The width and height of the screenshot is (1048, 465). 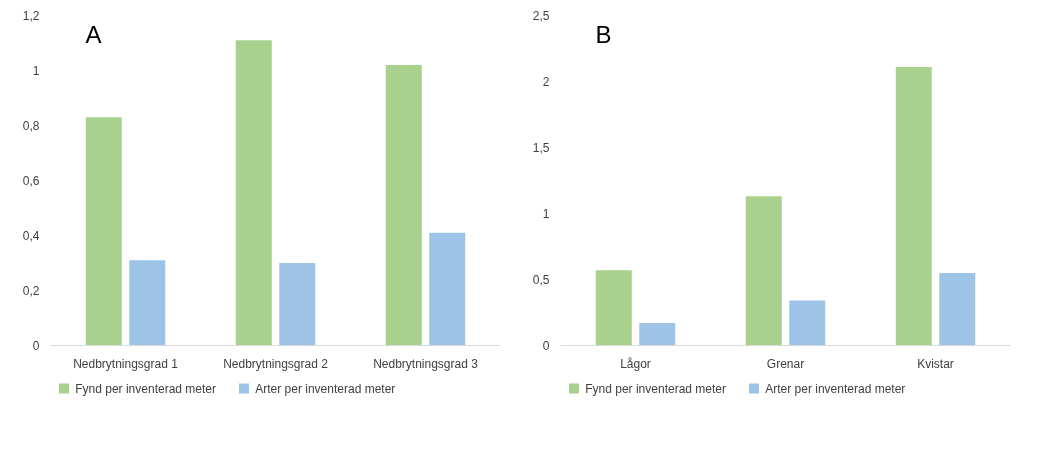 I want to click on y-tick-label: 2, so click(x=546, y=82).